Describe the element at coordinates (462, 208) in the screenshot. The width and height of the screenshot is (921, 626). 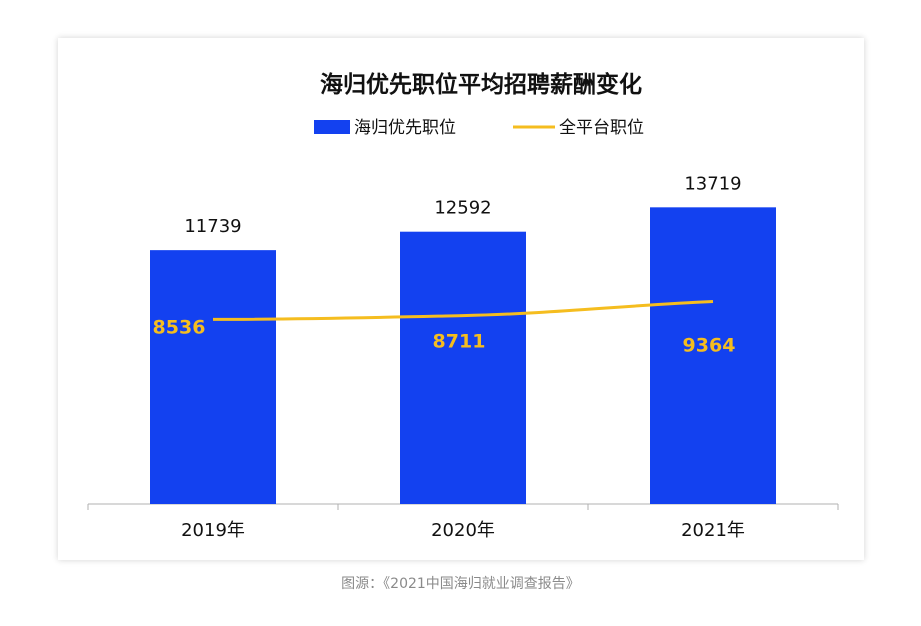
I see `bar-value-label: 12592` at that location.